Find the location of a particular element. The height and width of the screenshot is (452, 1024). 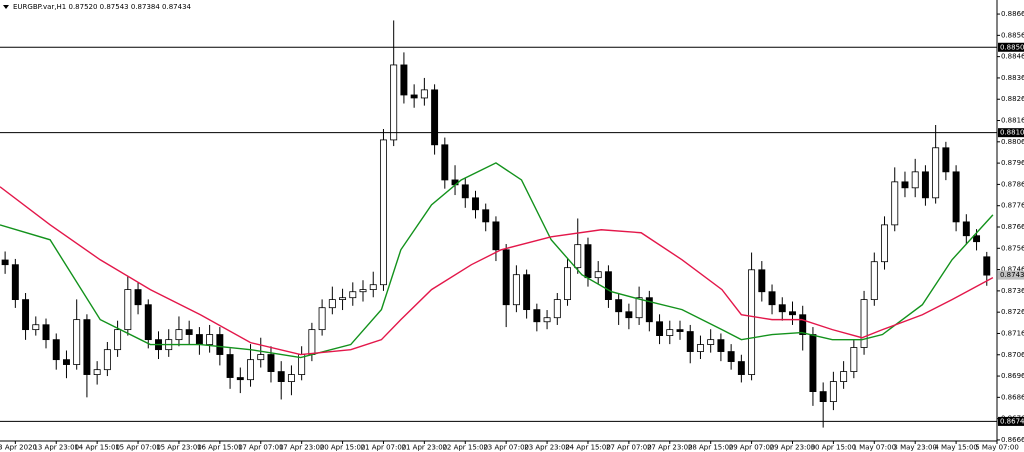

y-tick-label: 0.86660 is located at coordinates (1012, 440).